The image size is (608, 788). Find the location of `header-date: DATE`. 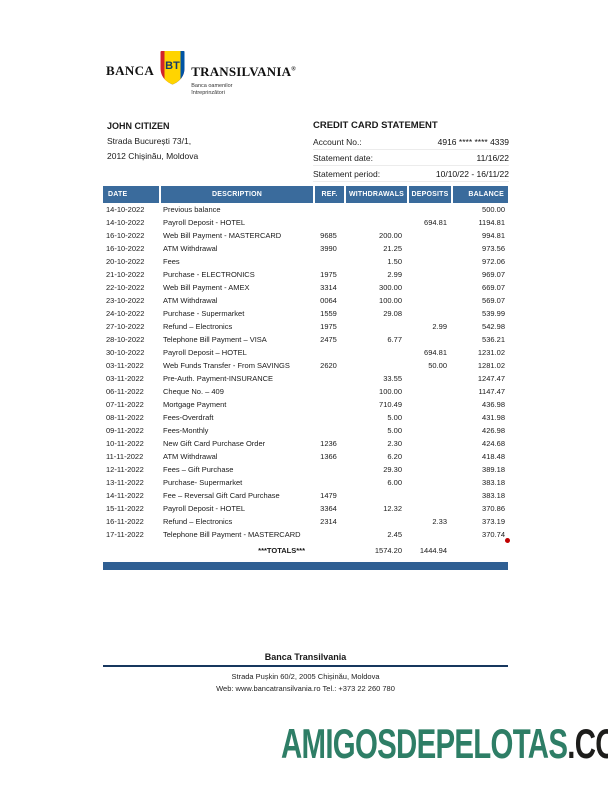

header-date: DATE is located at coordinates (131, 194).